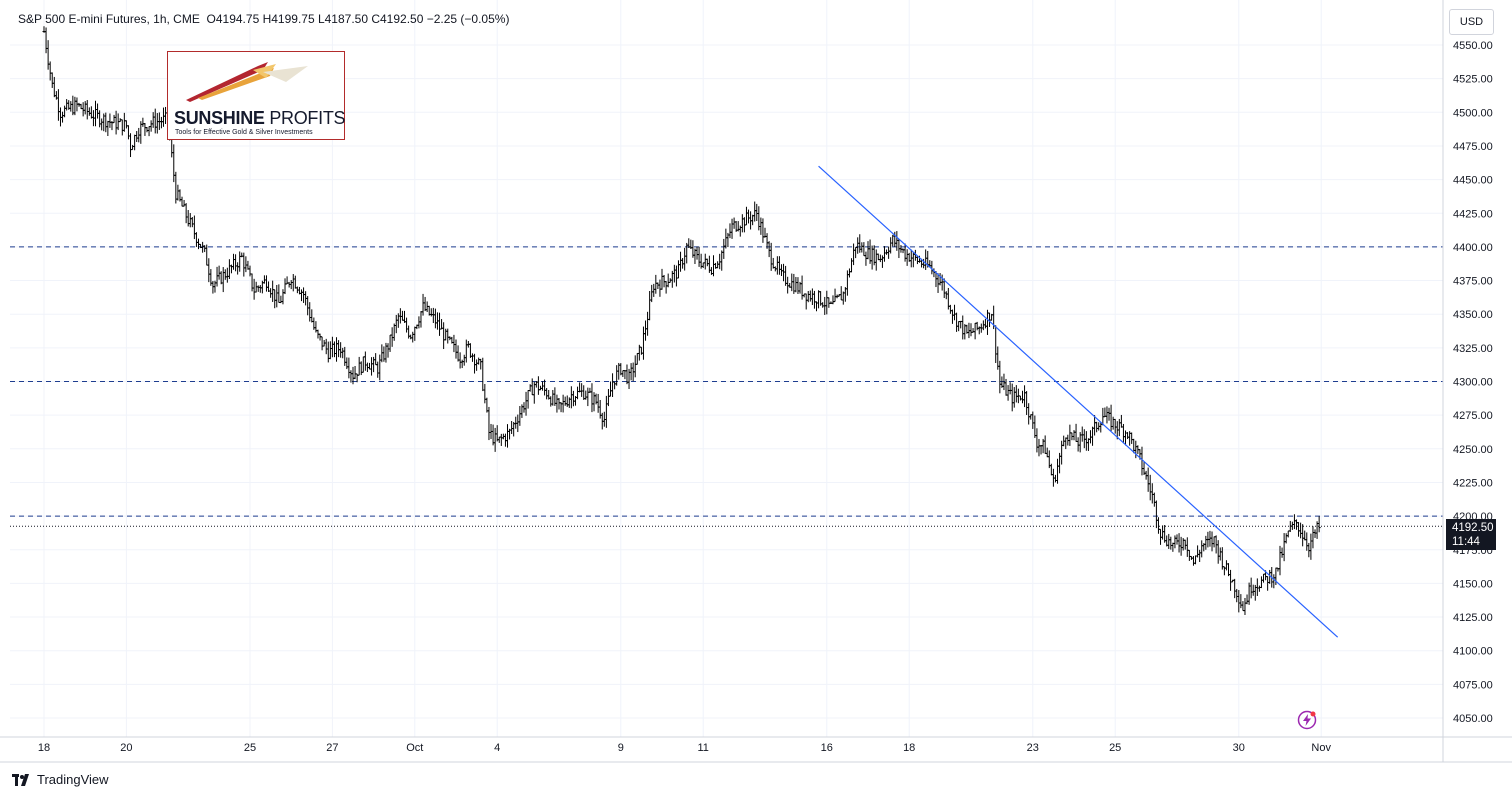  Describe the element at coordinates (1473, 315) in the screenshot. I see `y-tick-label: 4350.00` at that location.